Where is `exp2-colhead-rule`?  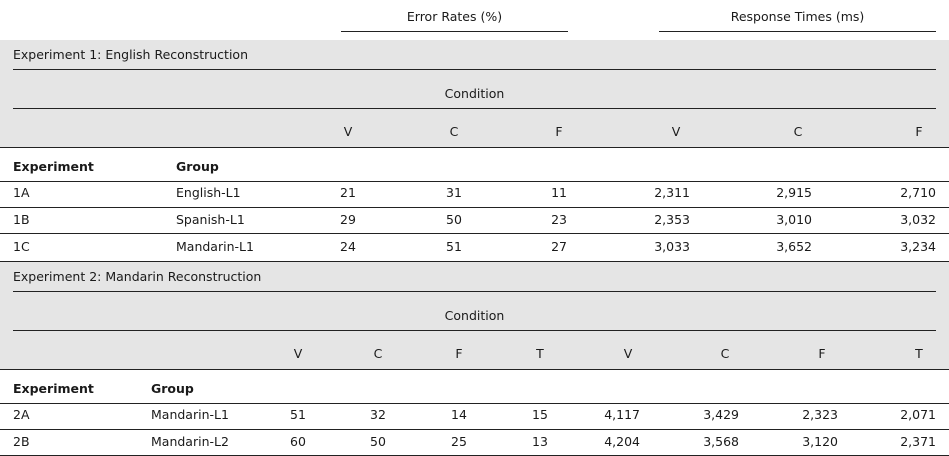
exp2-colhead-rule is located at coordinates (474, 403).